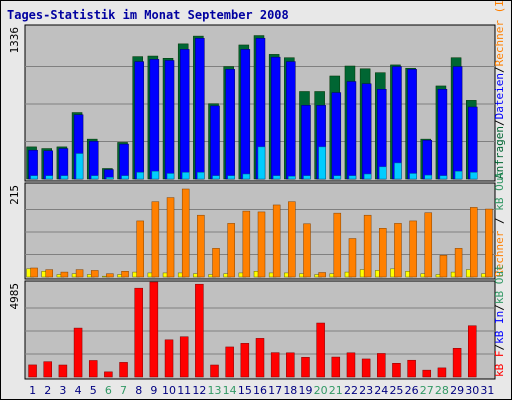  What do you see at coordinates (215, 390) in the screenshot?
I see `x-tick-day-13: 13` at bounding box center [215, 390].